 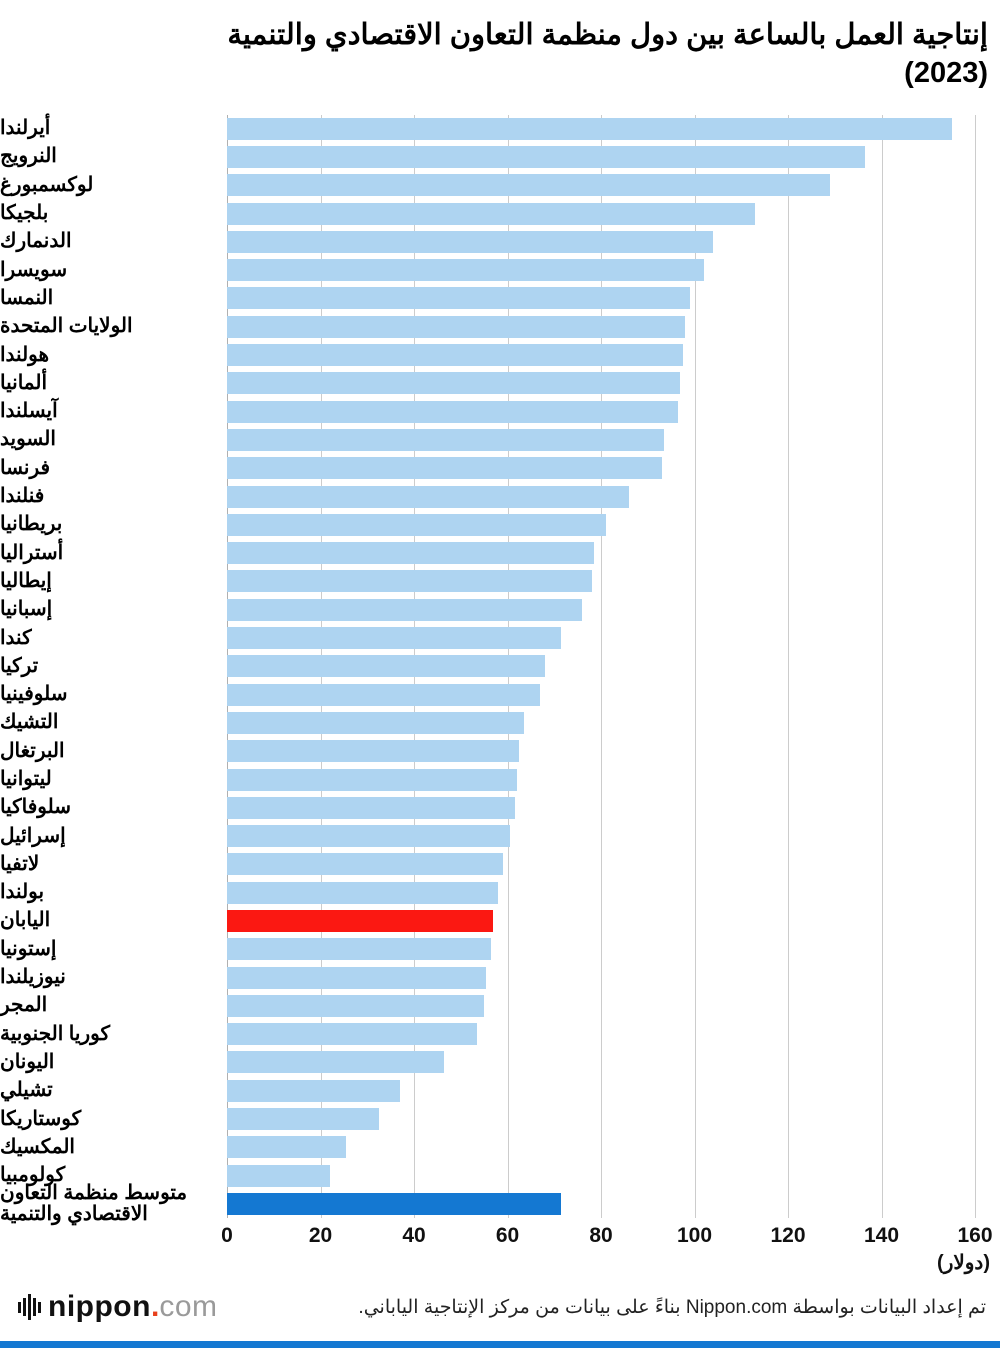 What do you see at coordinates (788, 1236) in the screenshot?
I see `x-tick-label: 120` at bounding box center [788, 1236].